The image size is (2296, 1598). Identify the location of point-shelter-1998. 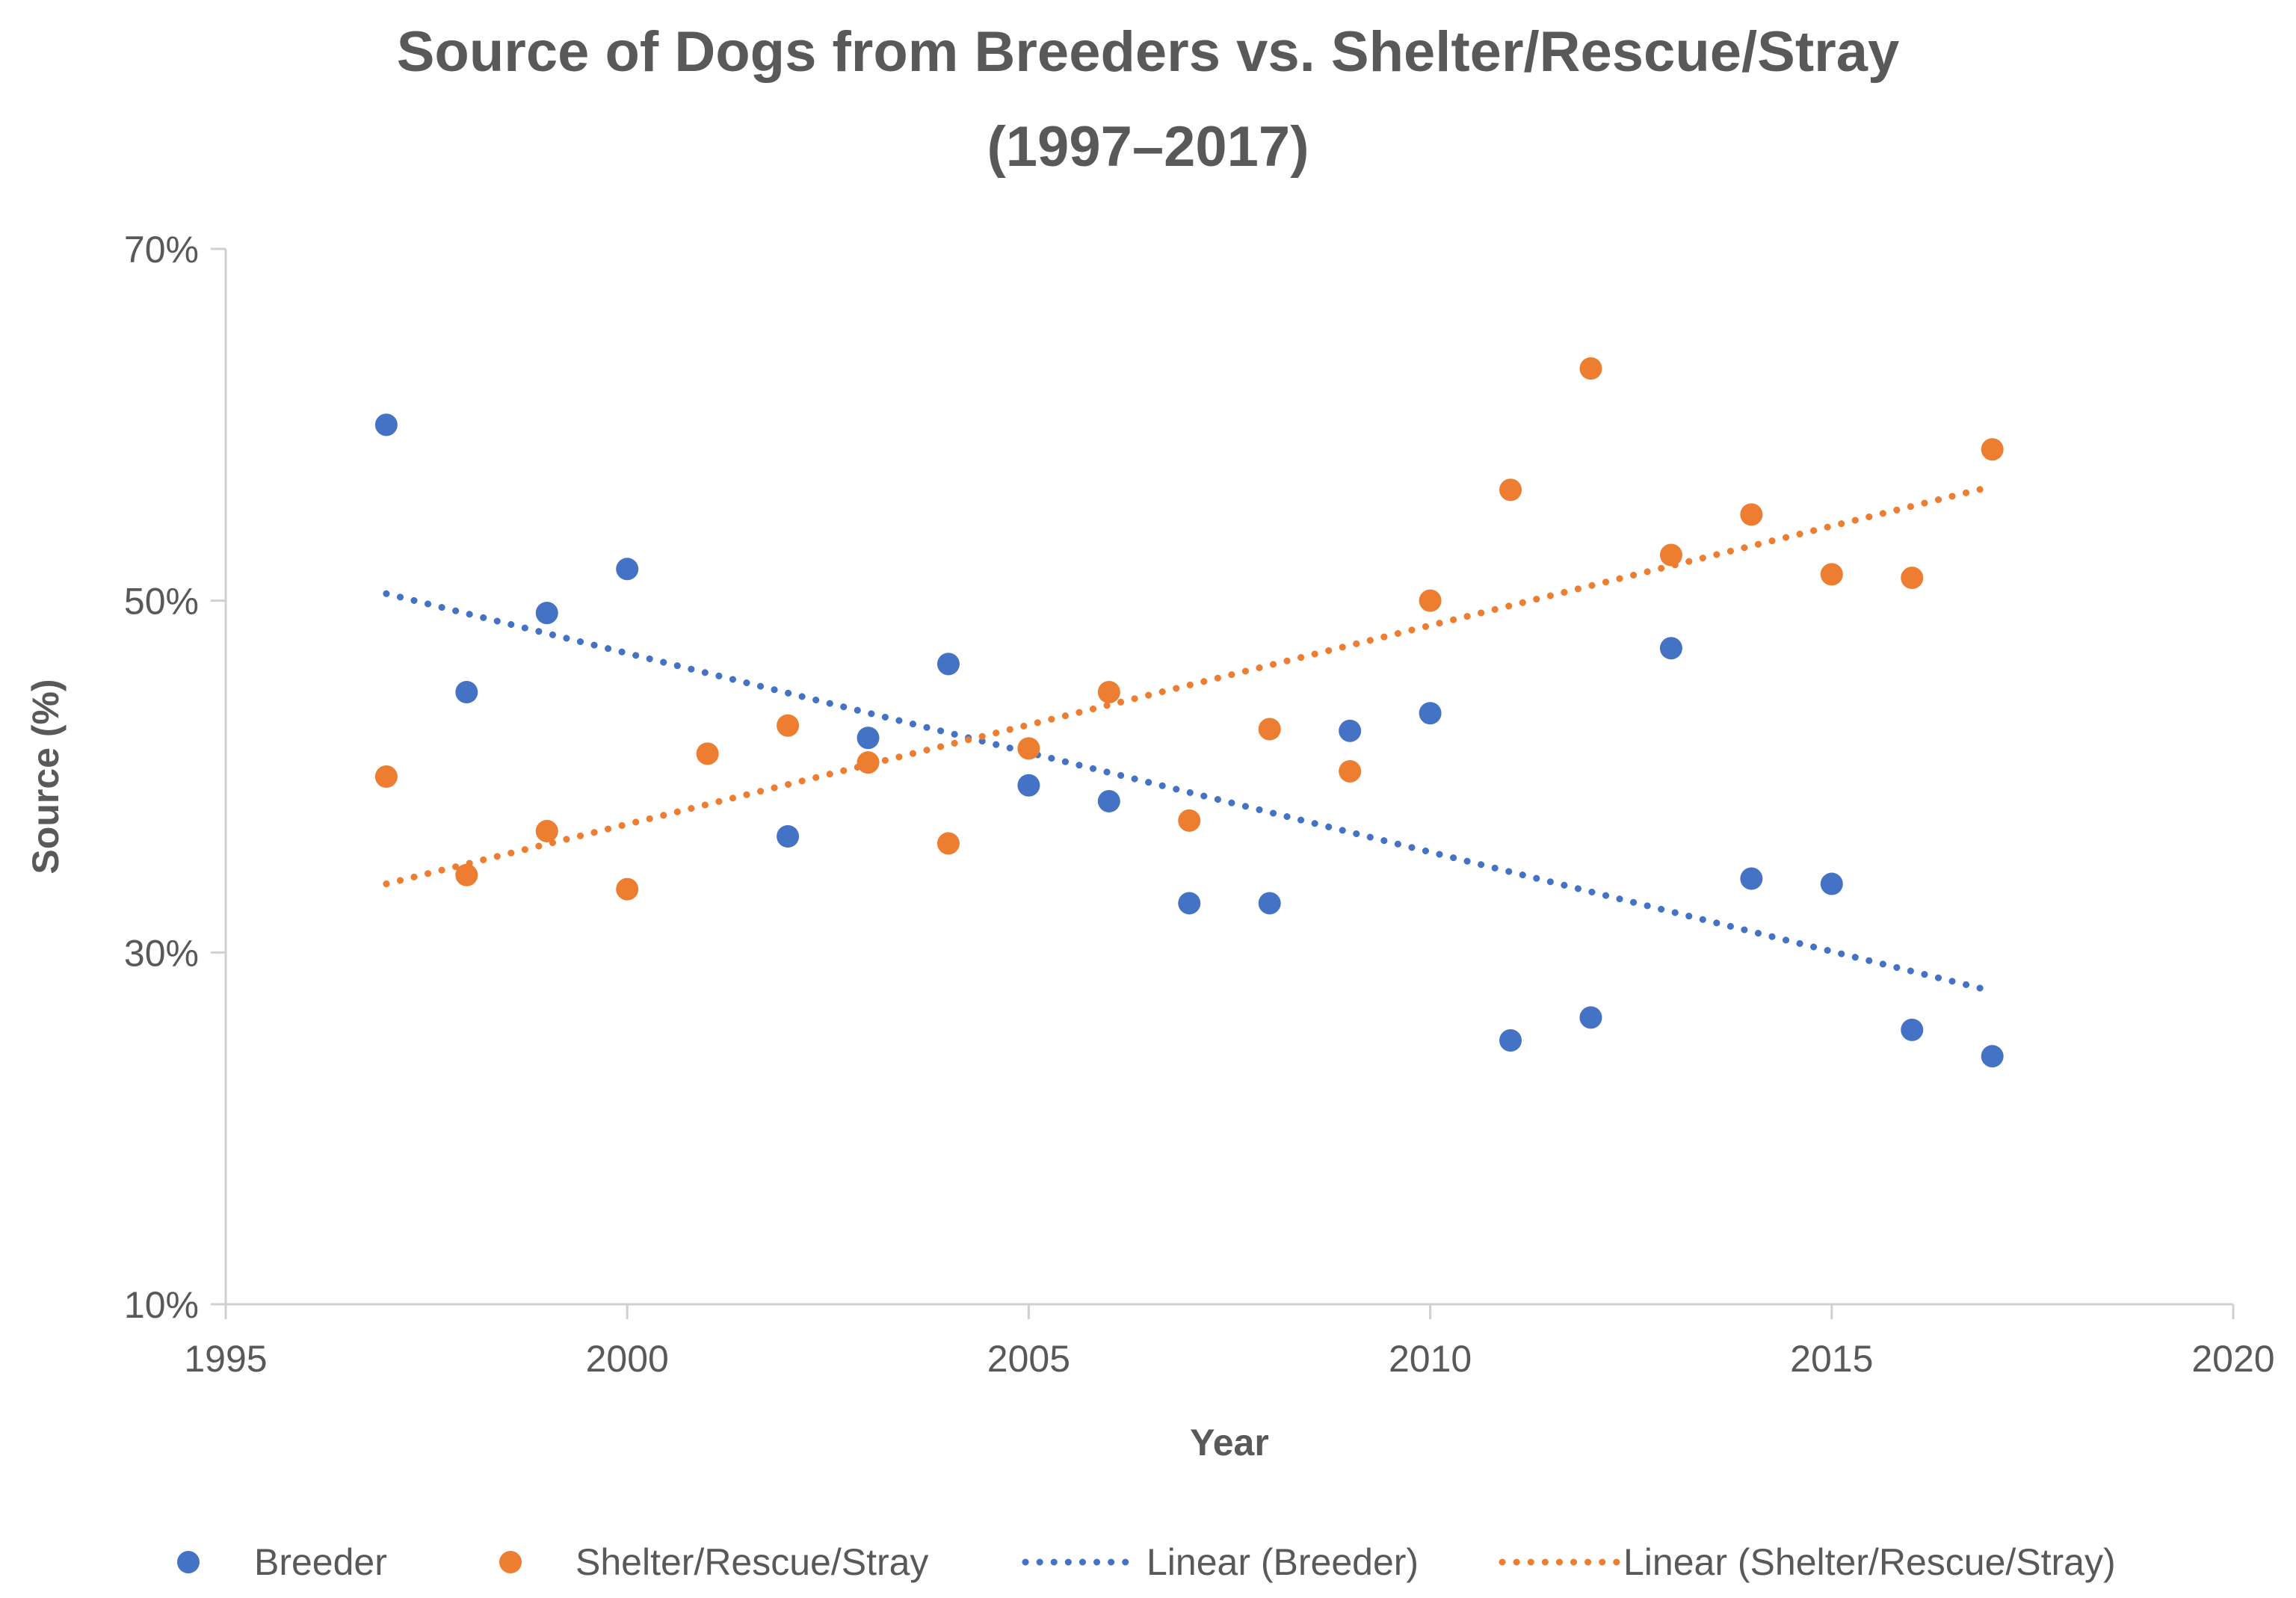
(467, 874).